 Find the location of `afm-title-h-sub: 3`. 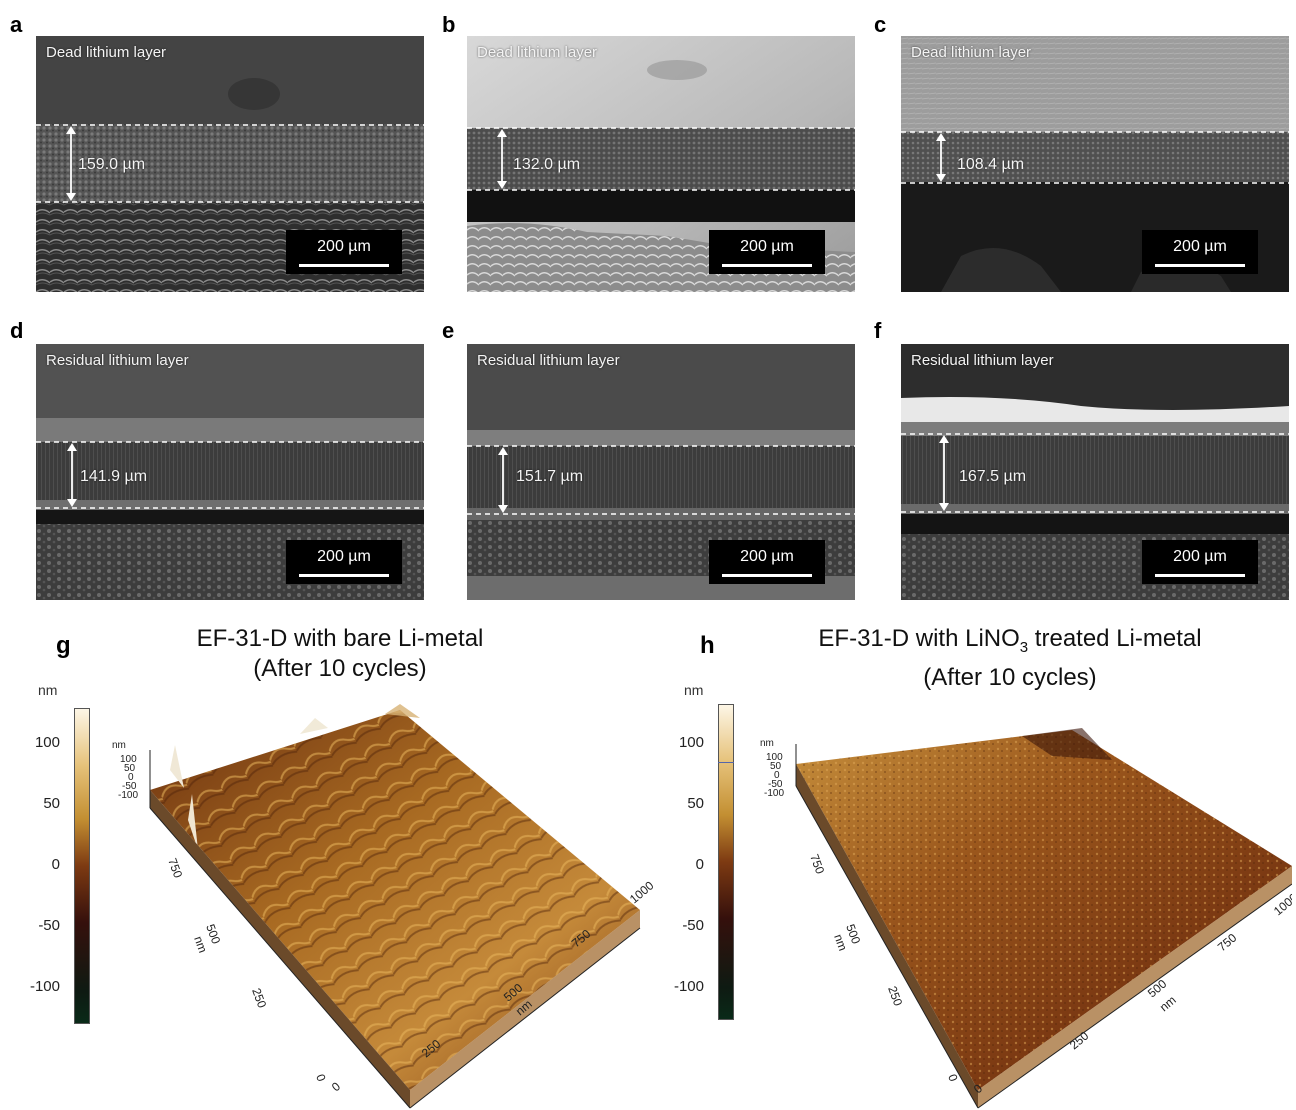

afm-title-h-sub: 3 is located at coordinates (1024, 647).